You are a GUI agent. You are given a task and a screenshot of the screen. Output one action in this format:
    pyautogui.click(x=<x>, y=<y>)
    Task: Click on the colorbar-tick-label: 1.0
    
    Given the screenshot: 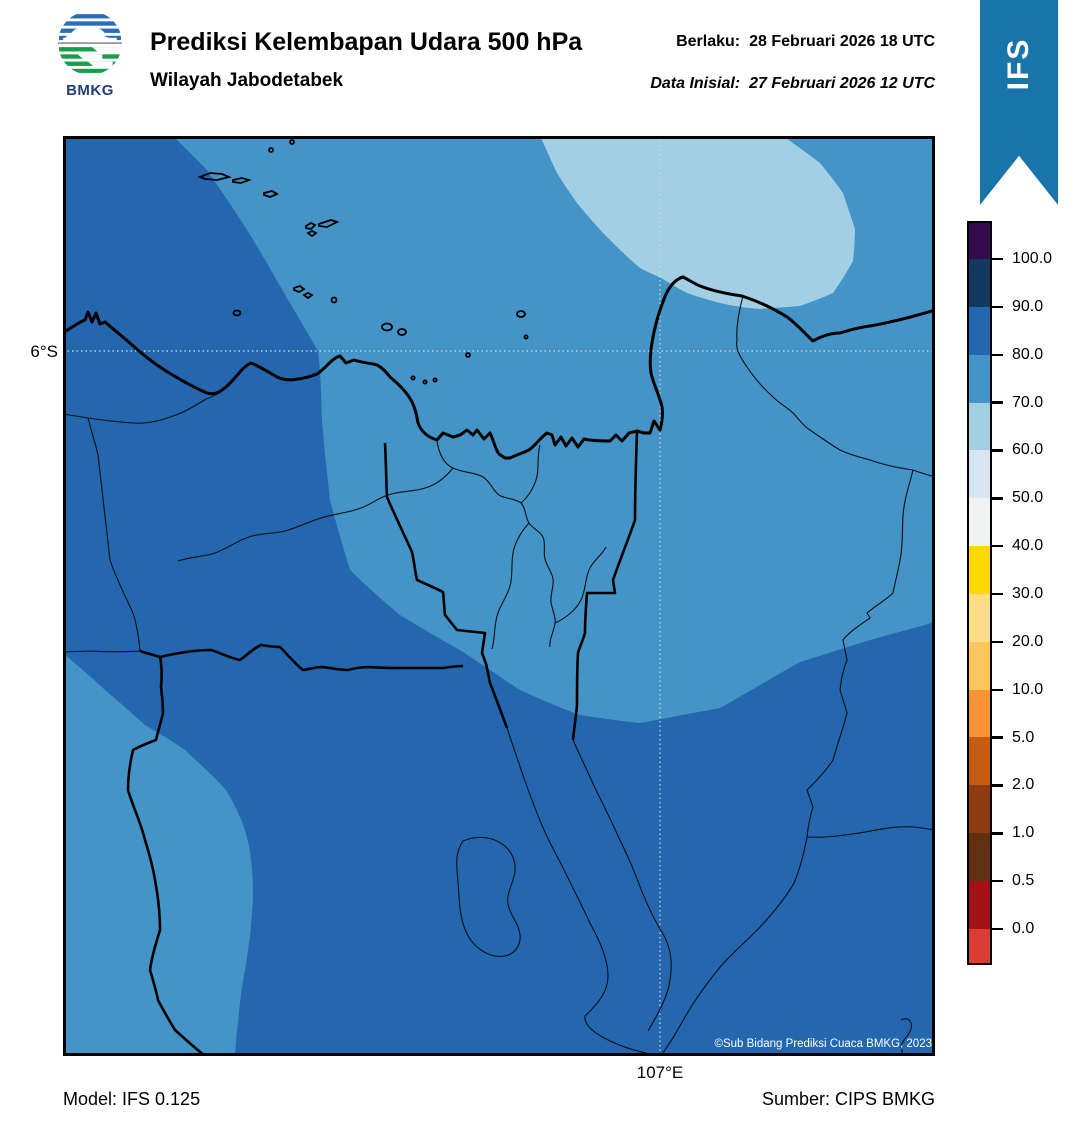 What is the action you would take?
    pyautogui.click(x=1023, y=833)
    